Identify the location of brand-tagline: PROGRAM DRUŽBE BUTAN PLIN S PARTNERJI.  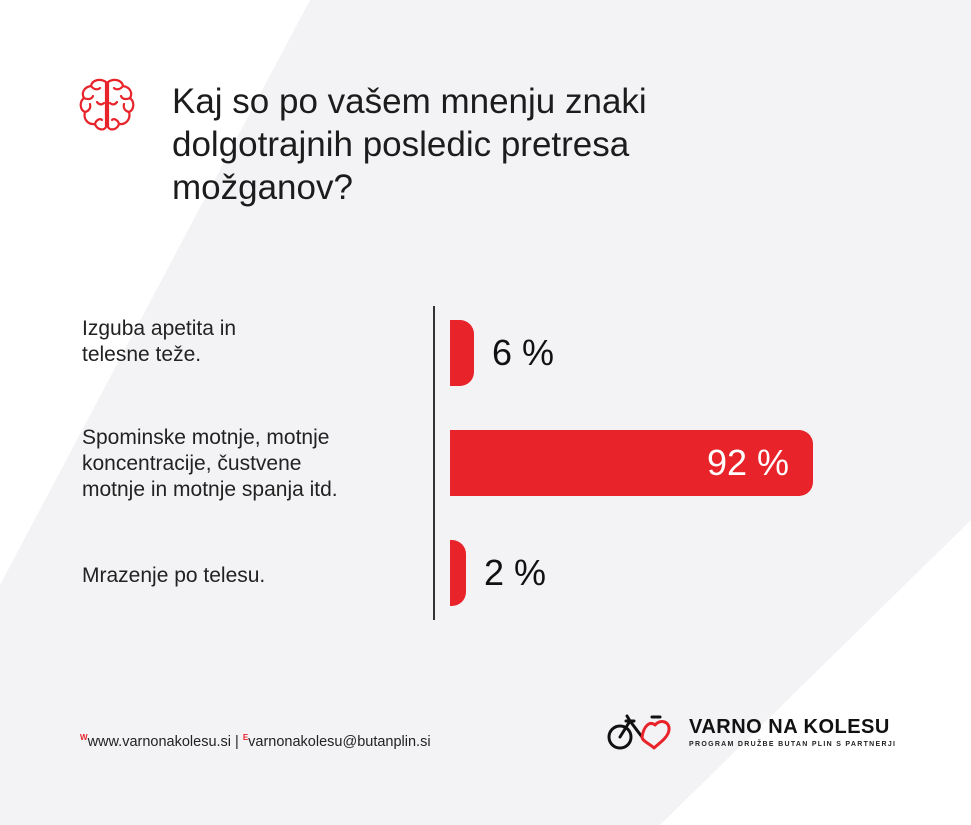
(793, 744).